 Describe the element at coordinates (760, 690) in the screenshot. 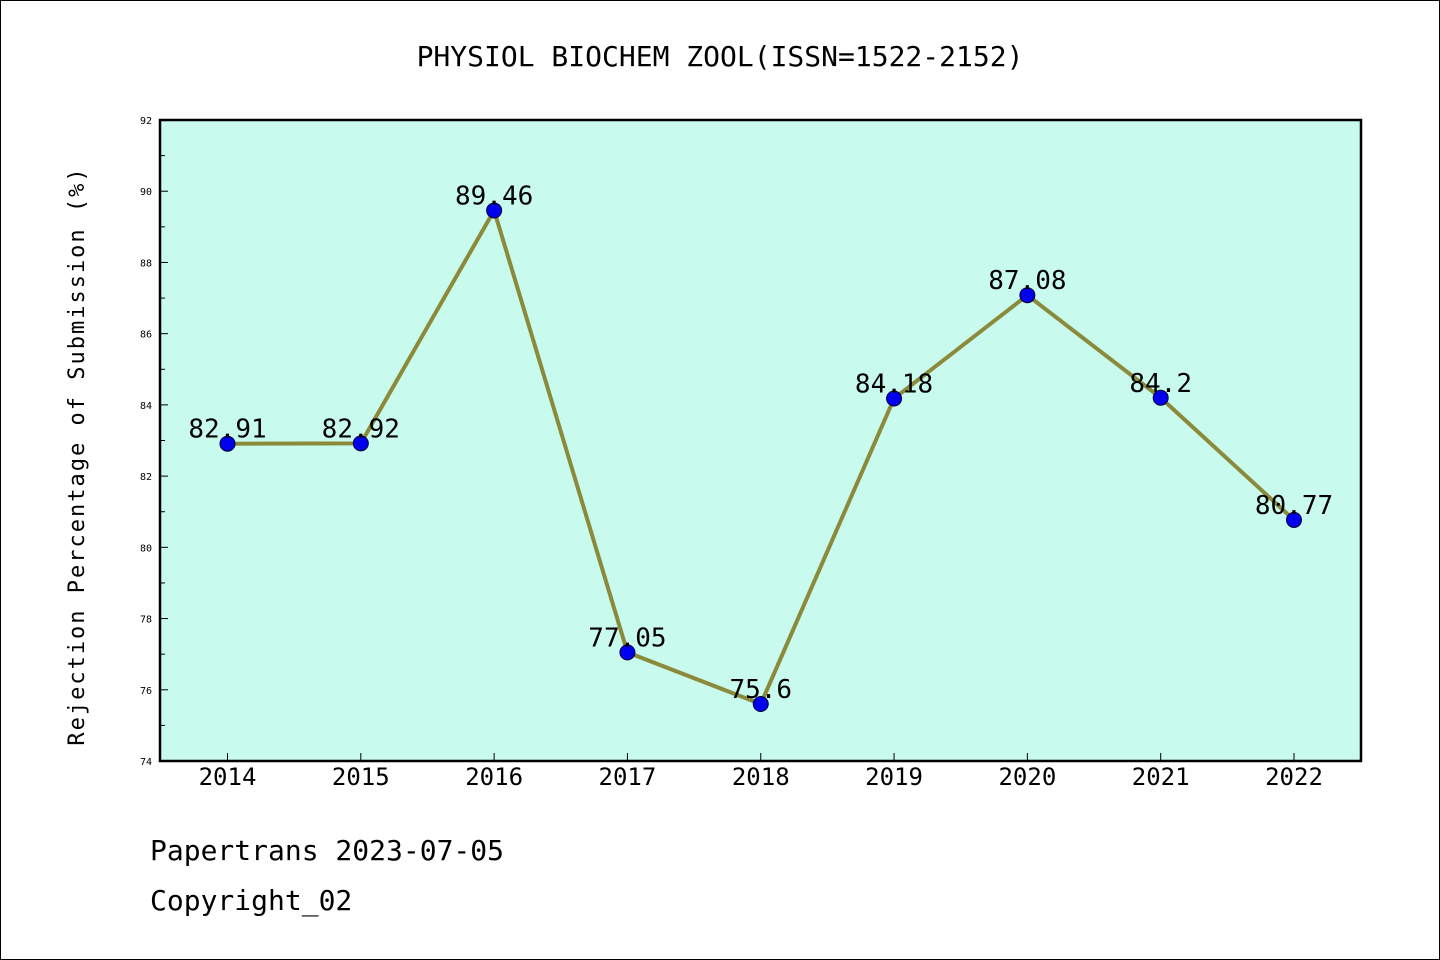

I see `data-label: 75.6` at that location.